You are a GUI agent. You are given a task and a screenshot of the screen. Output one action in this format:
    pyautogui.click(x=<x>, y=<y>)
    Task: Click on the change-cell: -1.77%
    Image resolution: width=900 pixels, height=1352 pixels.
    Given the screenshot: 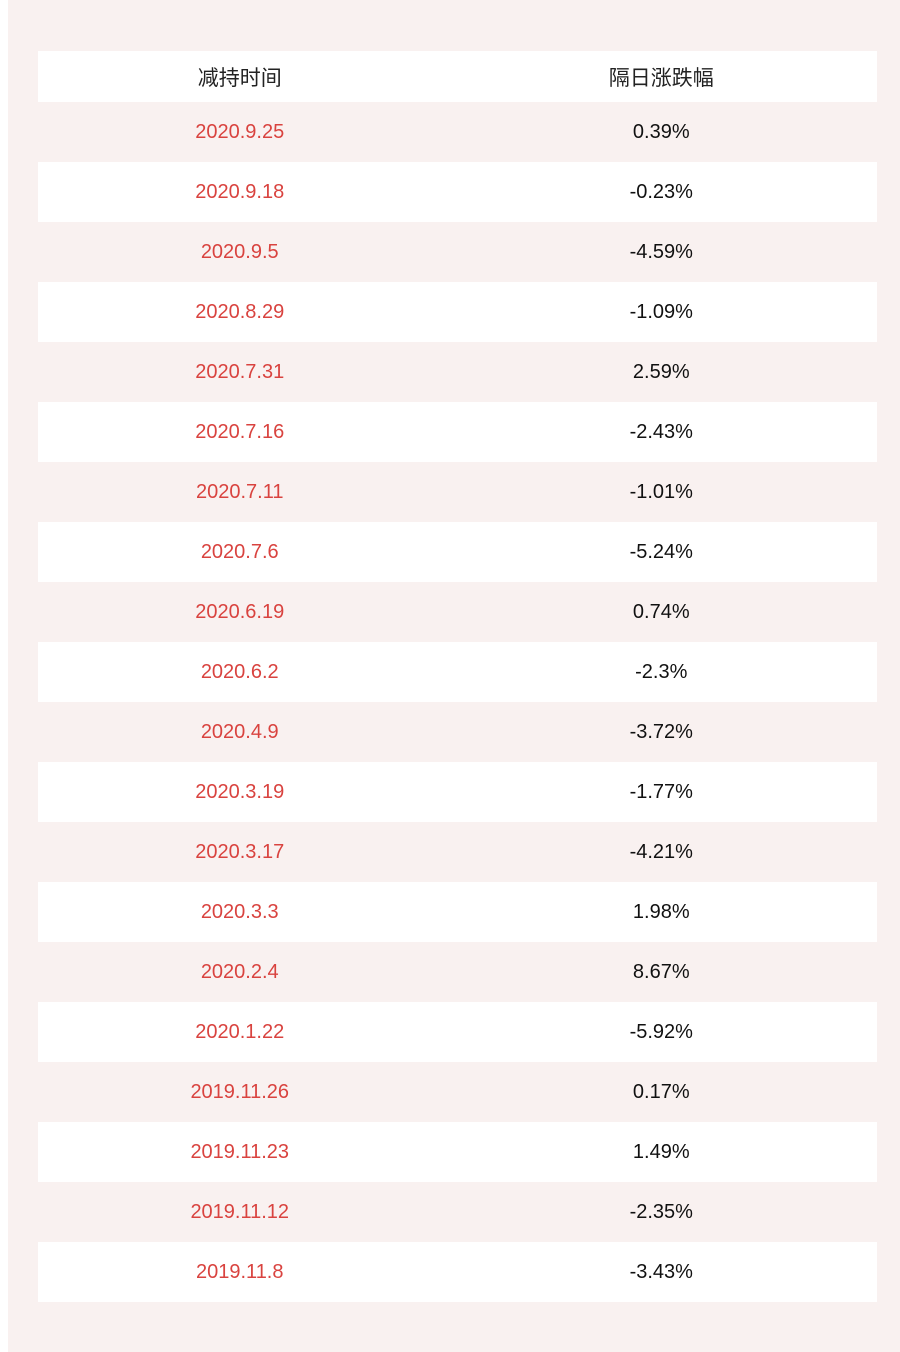 What is the action you would take?
    pyautogui.click(x=661, y=791)
    